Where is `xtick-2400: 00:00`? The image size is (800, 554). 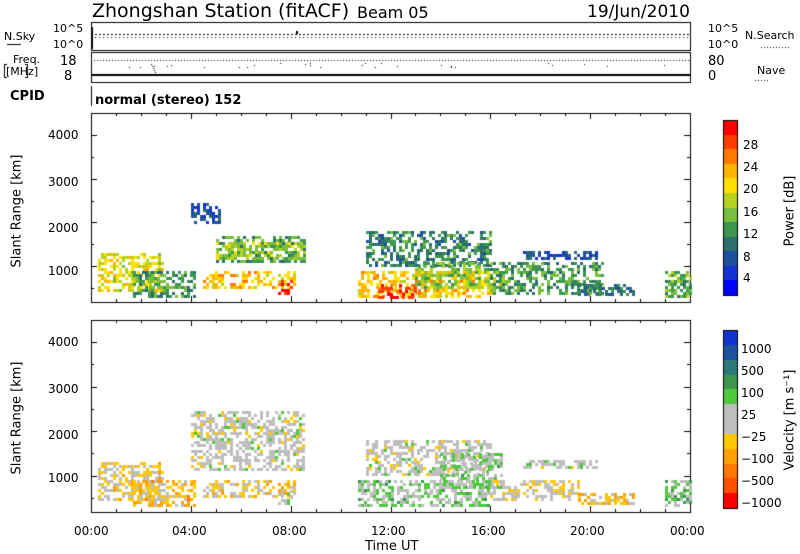 xtick-2400: 00:00 is located at coordinates (687, 531).